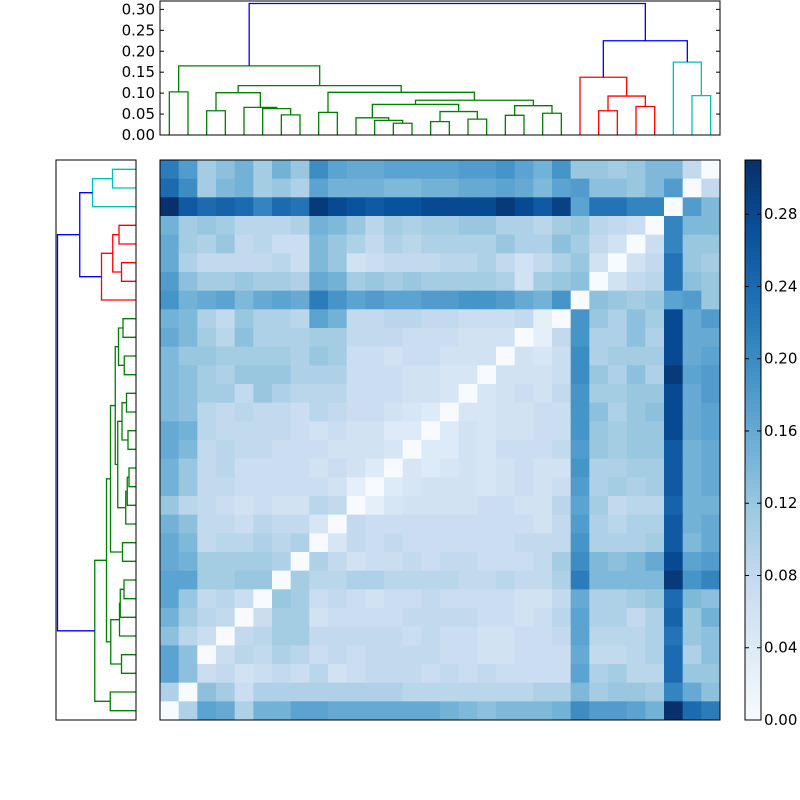  I want to click on row-dendrogram, so click(96, 440).